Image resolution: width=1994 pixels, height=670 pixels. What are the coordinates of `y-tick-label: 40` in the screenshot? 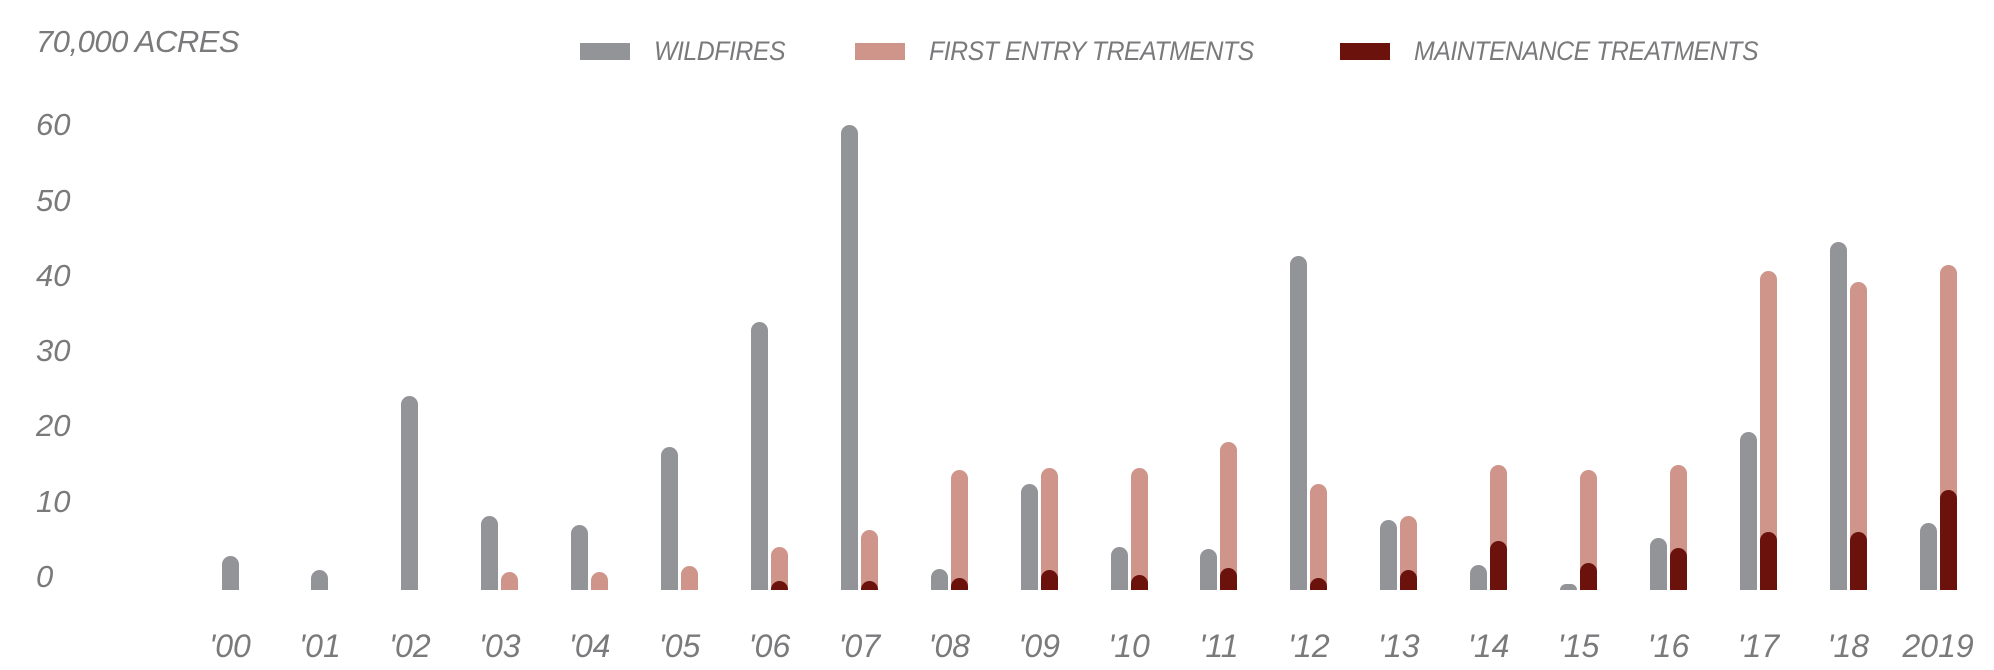 It's located at (53, 275).